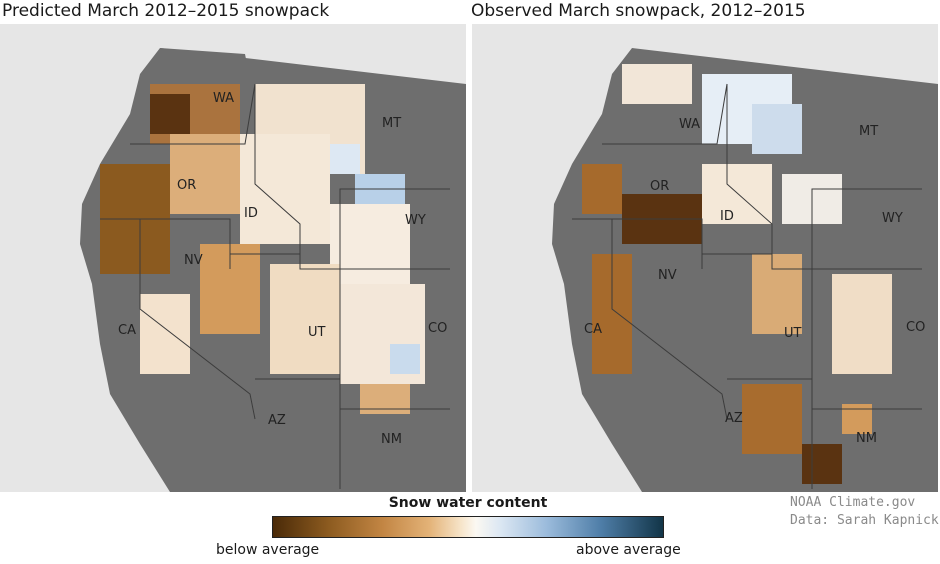 Image resolution: width=940 pixels, height=564 pixels. What do you see at coordinates (853, 502) in the screenshot?
I see `credit-source: NOAA Climate.gov` at bounding box center [853, 502].